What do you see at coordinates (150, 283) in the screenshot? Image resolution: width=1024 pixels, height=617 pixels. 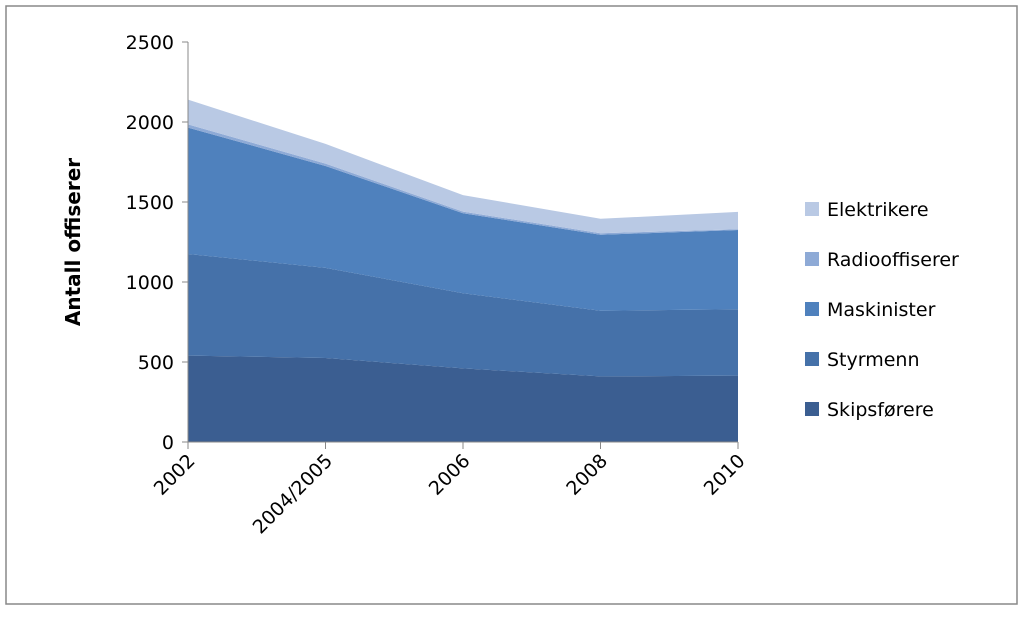 I see `y-tick-label: 1000` at bounding box center [150, 283].